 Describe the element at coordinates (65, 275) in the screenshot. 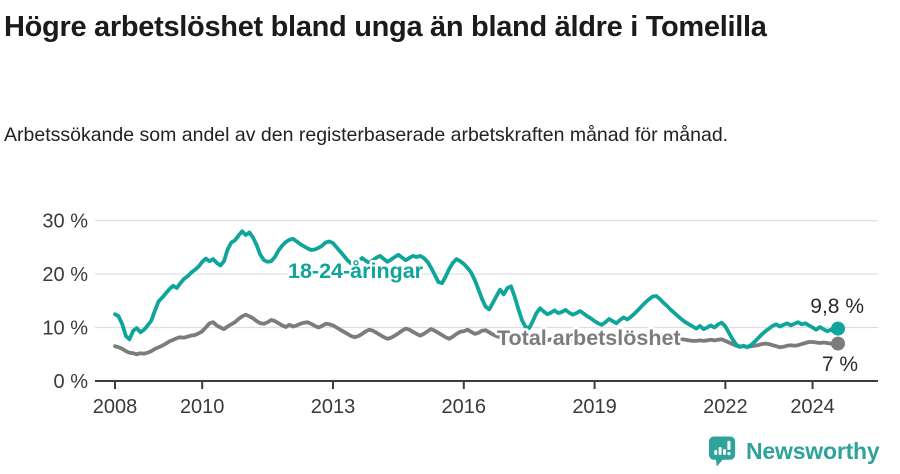

I see `y-tick-label-20: 20 %` at that location.